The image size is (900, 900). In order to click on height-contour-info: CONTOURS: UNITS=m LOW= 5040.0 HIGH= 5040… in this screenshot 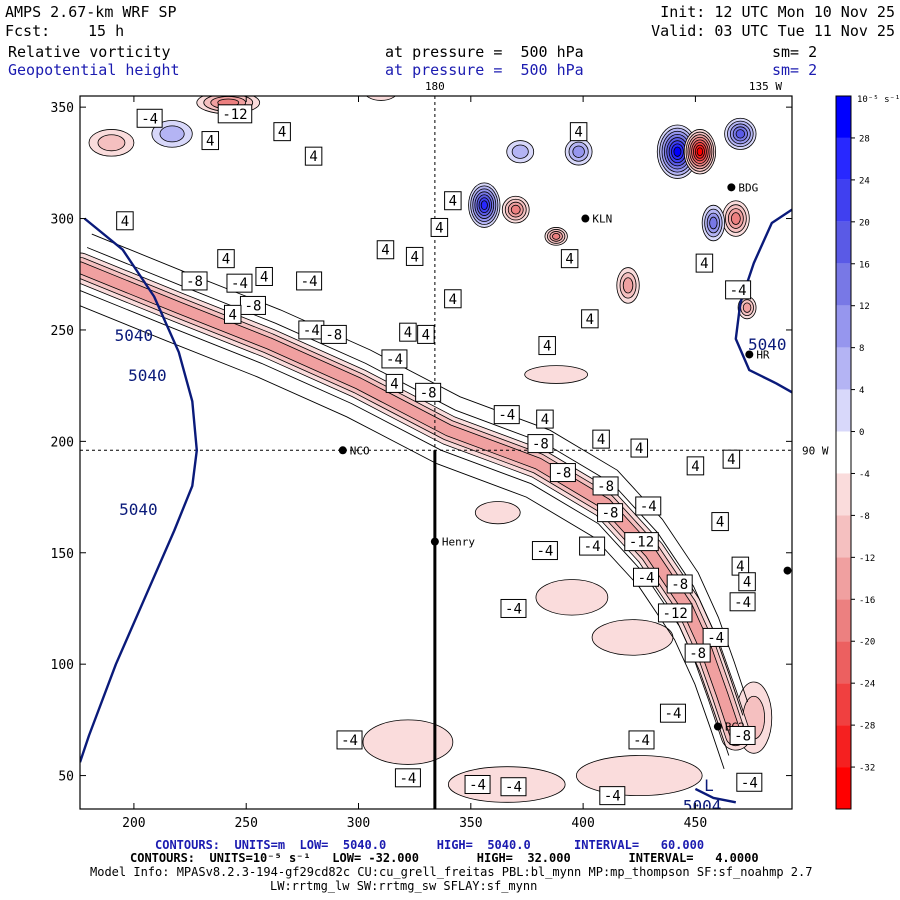, I will do `click(430, 845)`.